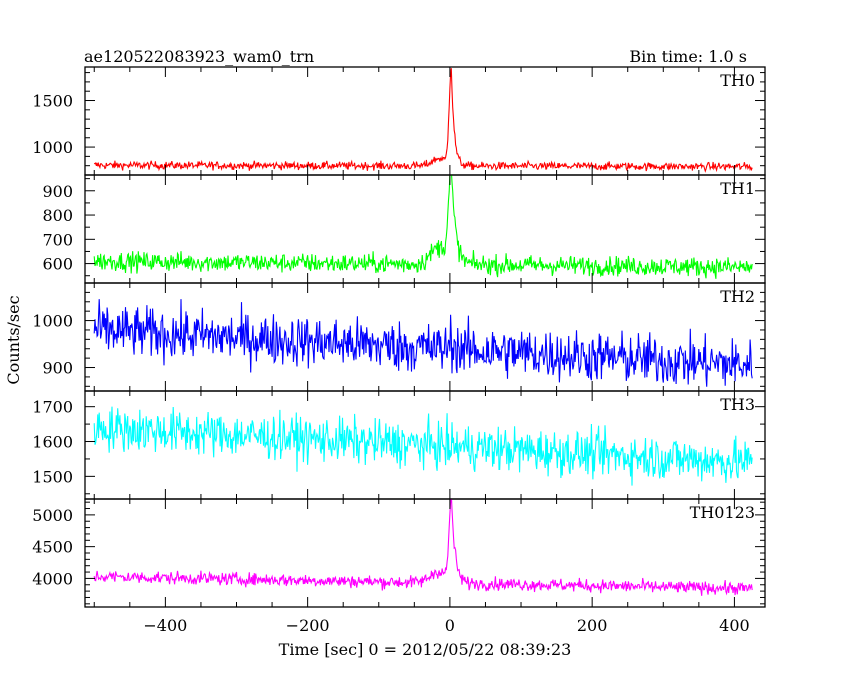 This screenshot has width=850, height=685. Describe the element at coordinates (450, 625) in the screenshot. I see `x-tick-label: 0` at that location.